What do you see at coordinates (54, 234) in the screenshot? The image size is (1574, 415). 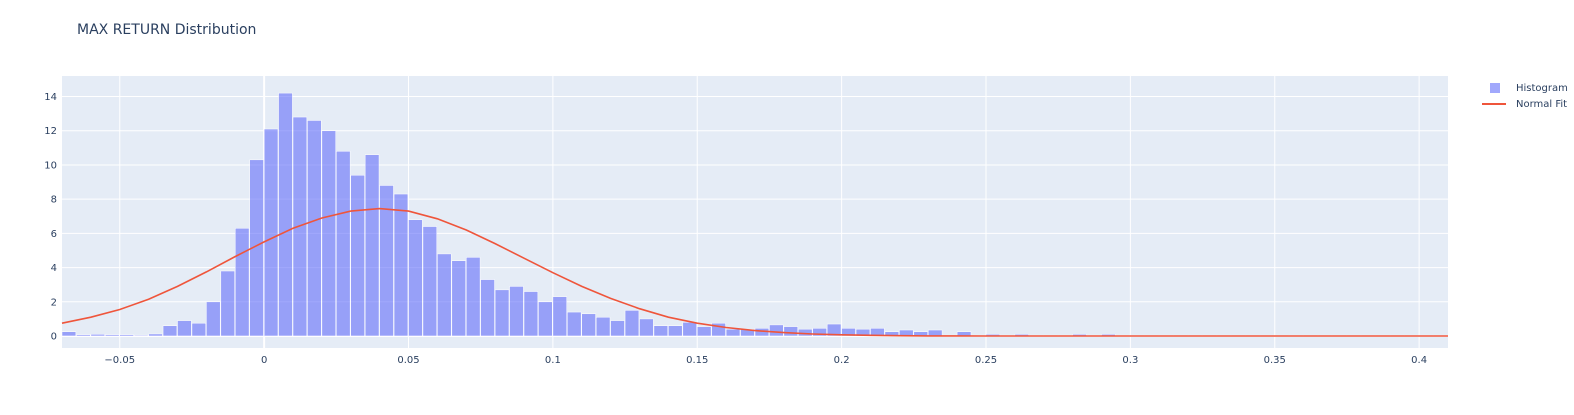 I see `y-tick-label: 6` at bounding box center [54, 234].